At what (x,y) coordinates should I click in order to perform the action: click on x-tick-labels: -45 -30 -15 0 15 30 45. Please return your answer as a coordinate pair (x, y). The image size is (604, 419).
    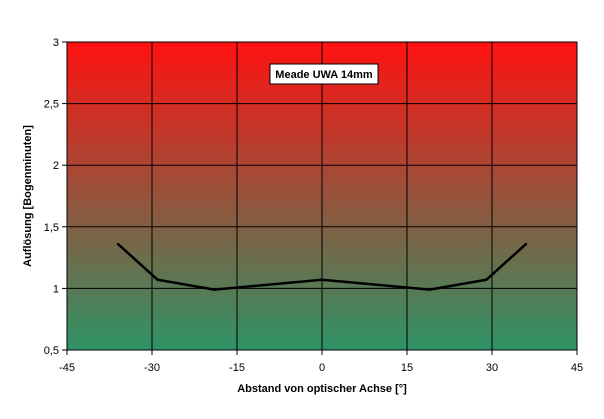
    Looking at the image, I should click on (321, 368).